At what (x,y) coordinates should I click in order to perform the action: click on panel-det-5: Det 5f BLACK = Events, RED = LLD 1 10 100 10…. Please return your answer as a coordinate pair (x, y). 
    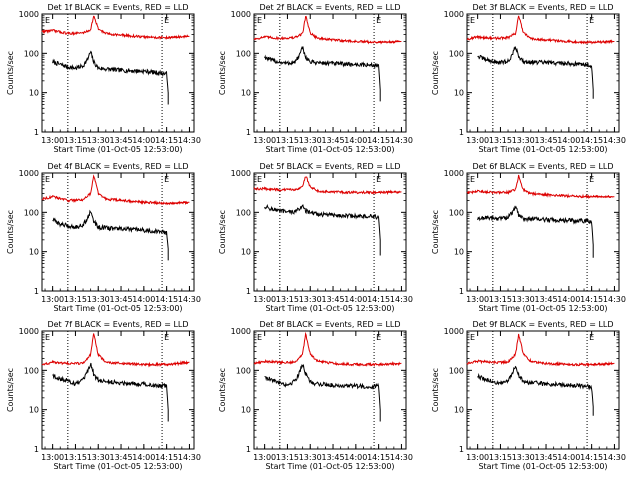
    Looking at the image, I should click on (315, 237).